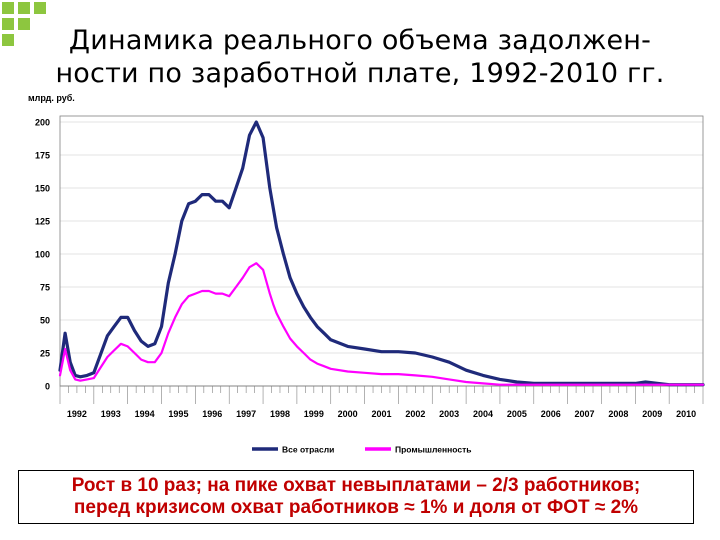  What do you see at coordinates (517, 414) in the screenshot?
I see `x-tick-label: 2005` at bounding box center [517, 414].